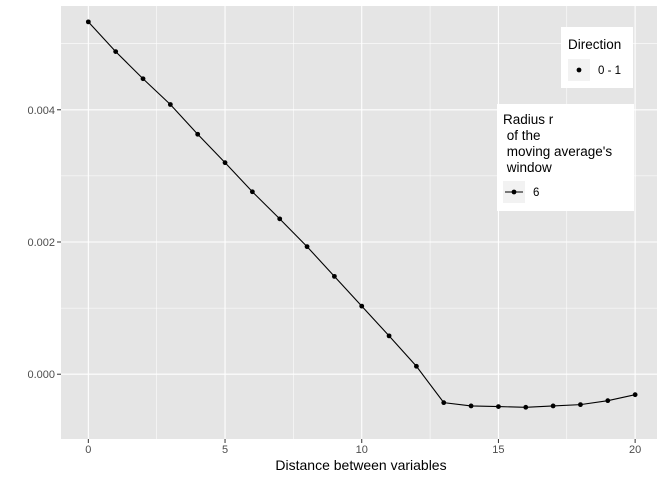 The image size is (672, 480). Describe the element at coordinates (41, 375) in the screenshot. I see `y-tick-label: 0.000` at that location.